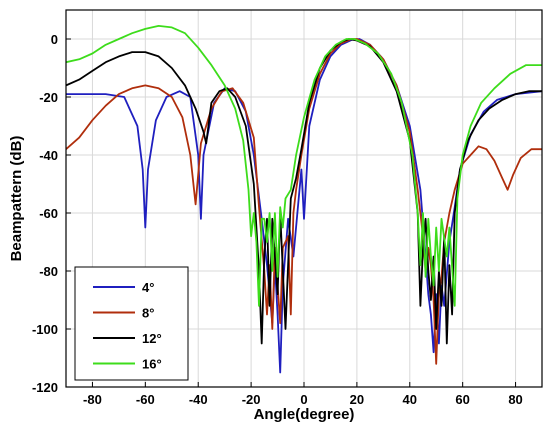 This screenshot has width=550, height=429. Describe the element at coordinates (304, 414) in the screenshot. I see `x-axis-label: Angle(degree)` at that location.